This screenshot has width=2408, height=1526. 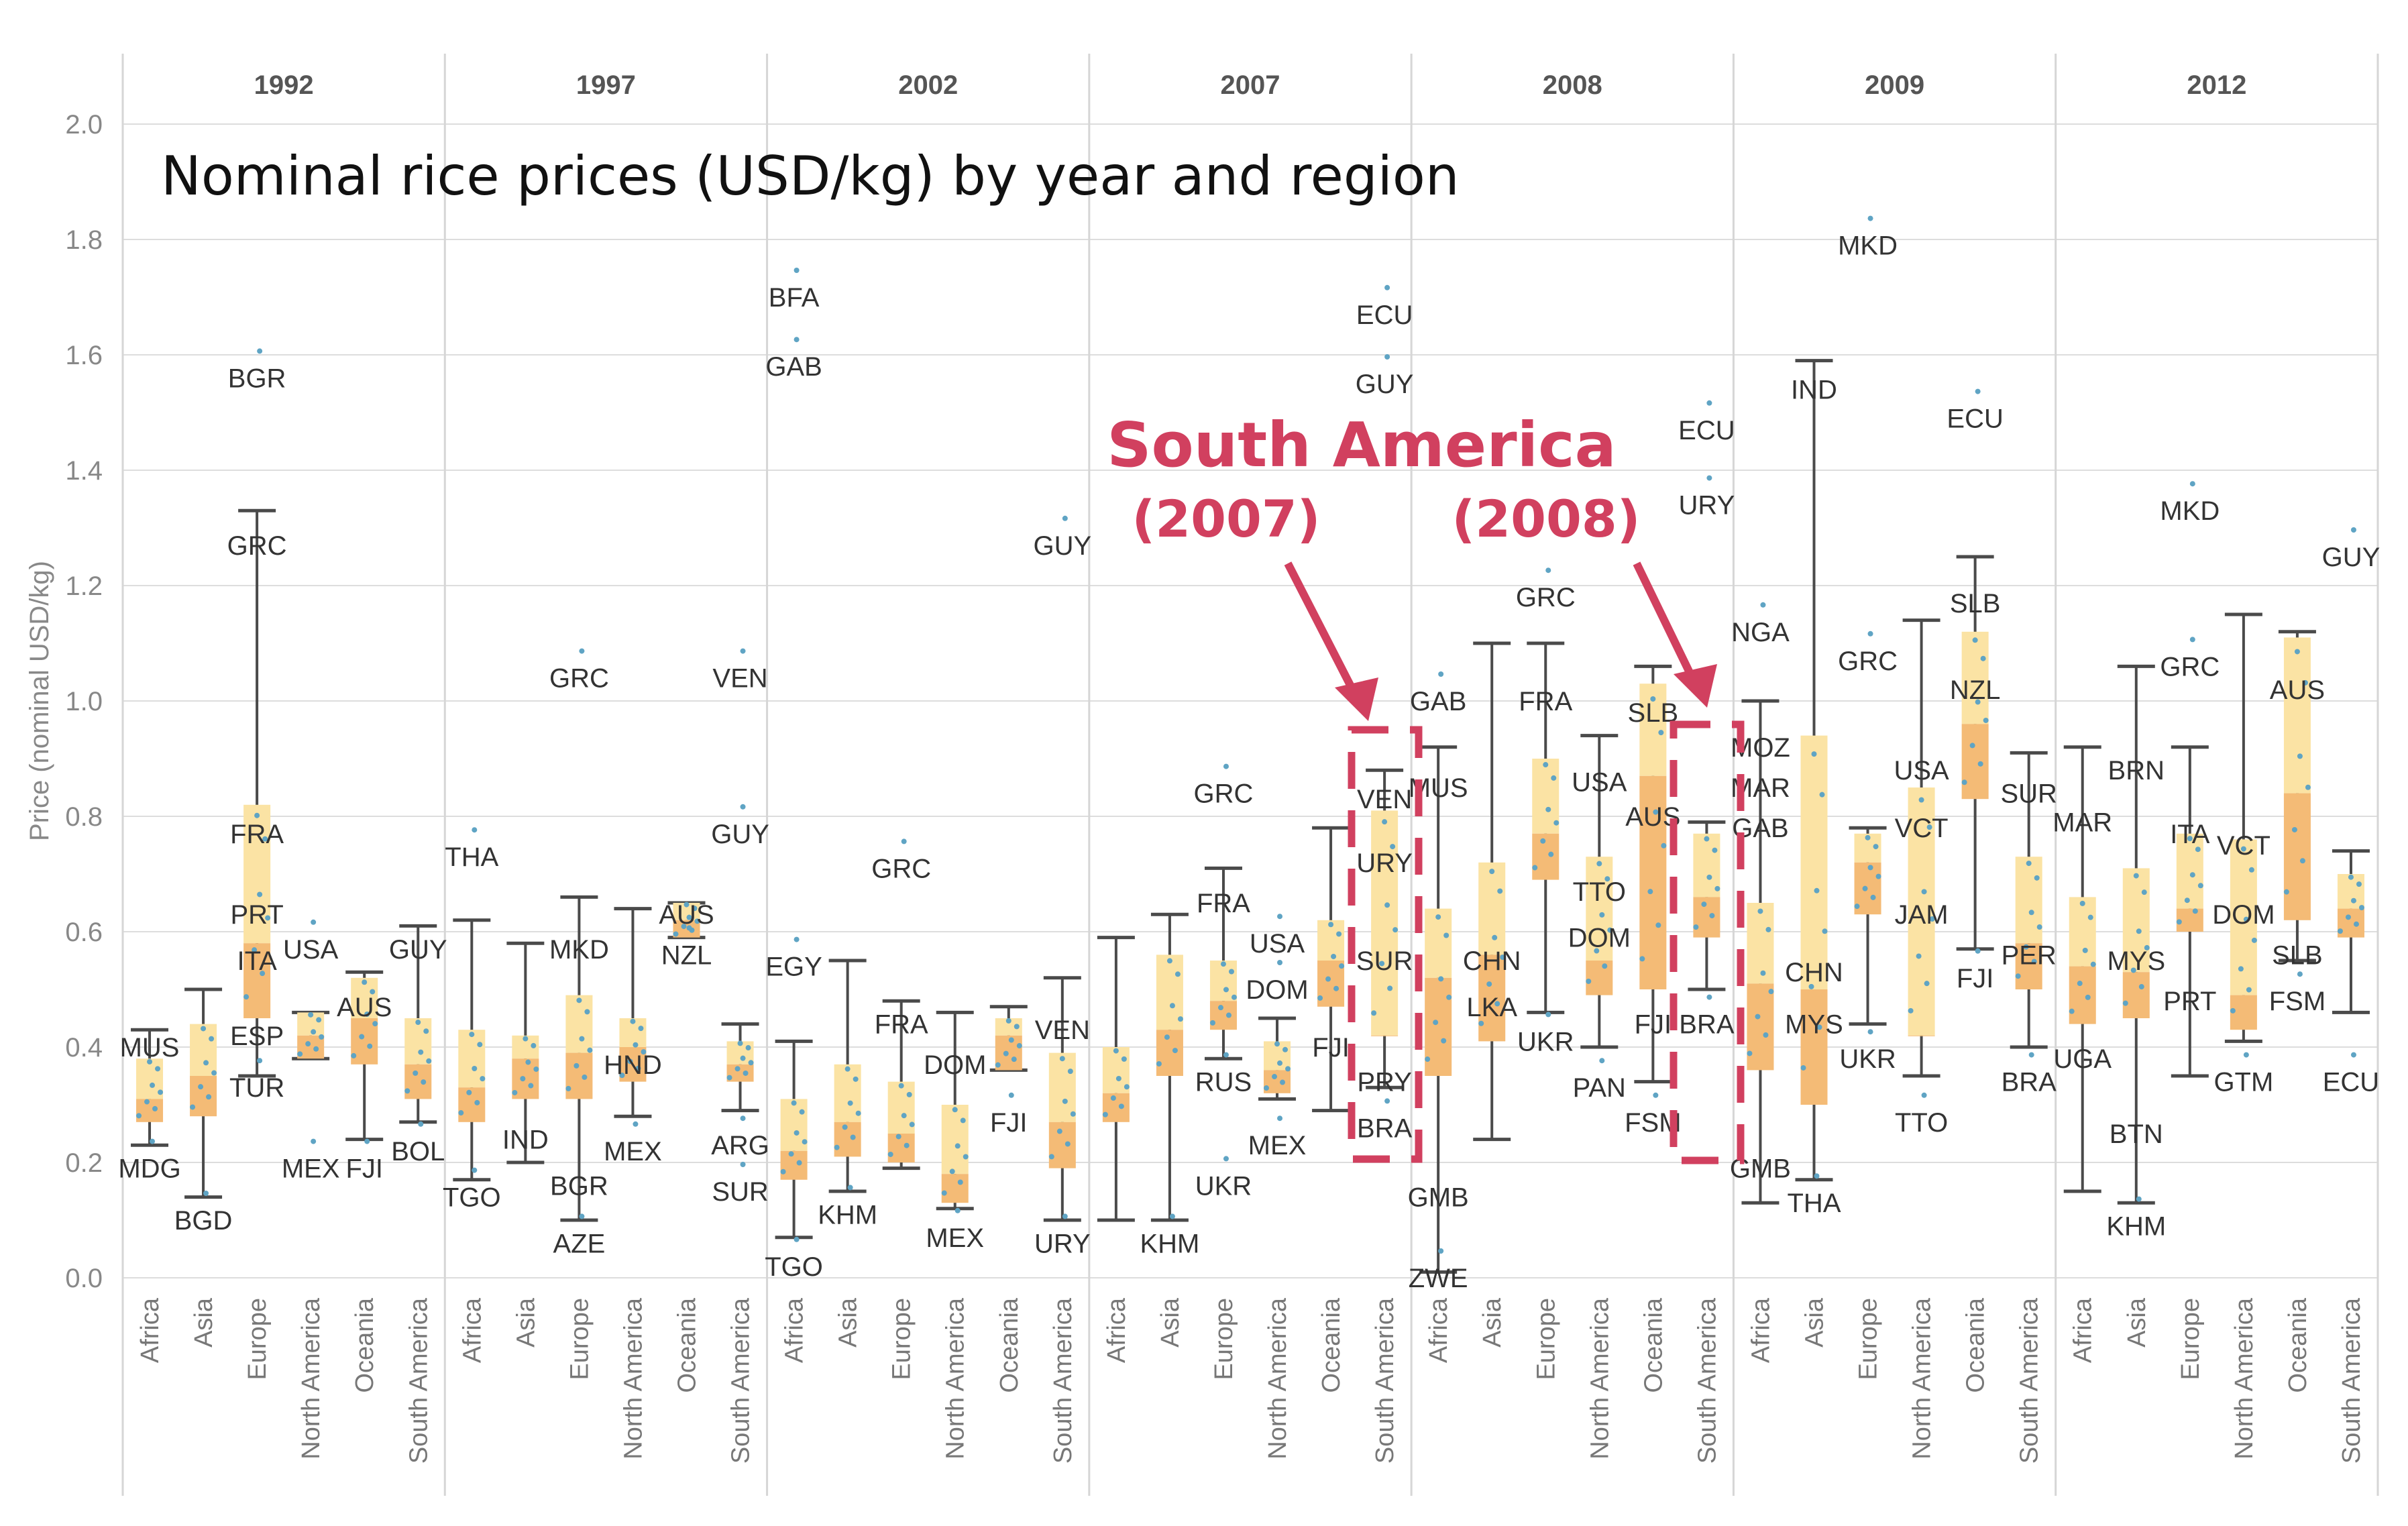 I want to click on country-label: BFA, so click(x=794, y=298).